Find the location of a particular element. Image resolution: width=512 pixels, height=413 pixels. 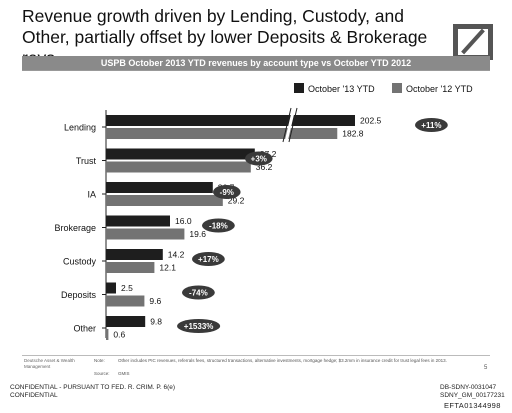

bar-value-label: 16.0 is located at coordinates (183, 221).